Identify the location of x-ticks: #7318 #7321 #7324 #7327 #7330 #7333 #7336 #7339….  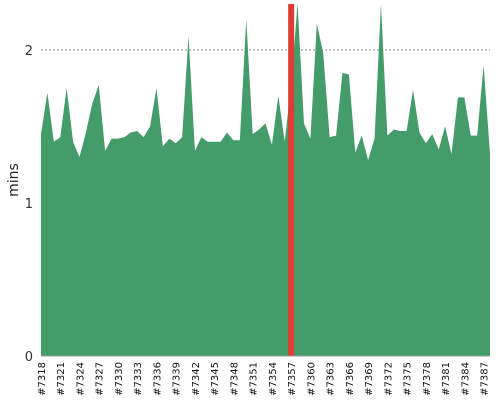
(264, 379).